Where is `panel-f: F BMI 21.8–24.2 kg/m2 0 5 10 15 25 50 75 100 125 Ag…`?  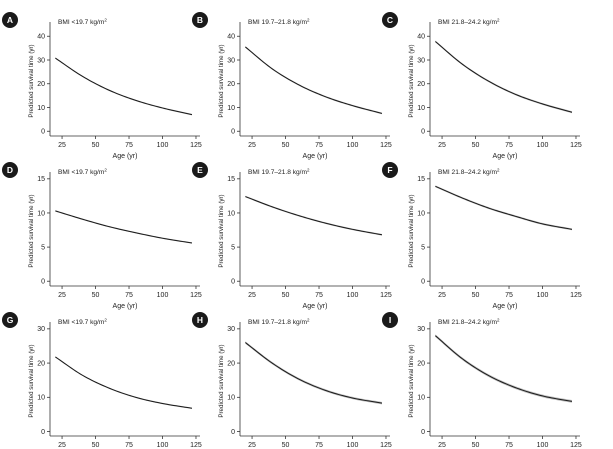
panel-f: F BMI 21.8–24.2 kg/m2 0 5 10 15 25 50 75 100 125 Ag… is located at coordinates (482, 236).